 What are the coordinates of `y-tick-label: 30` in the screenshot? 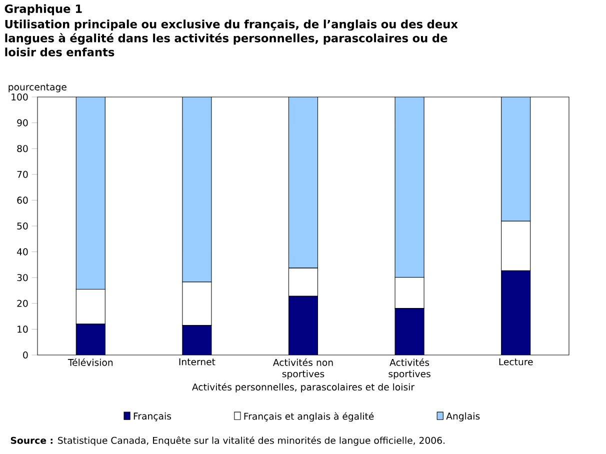 It's located at (22, 278).